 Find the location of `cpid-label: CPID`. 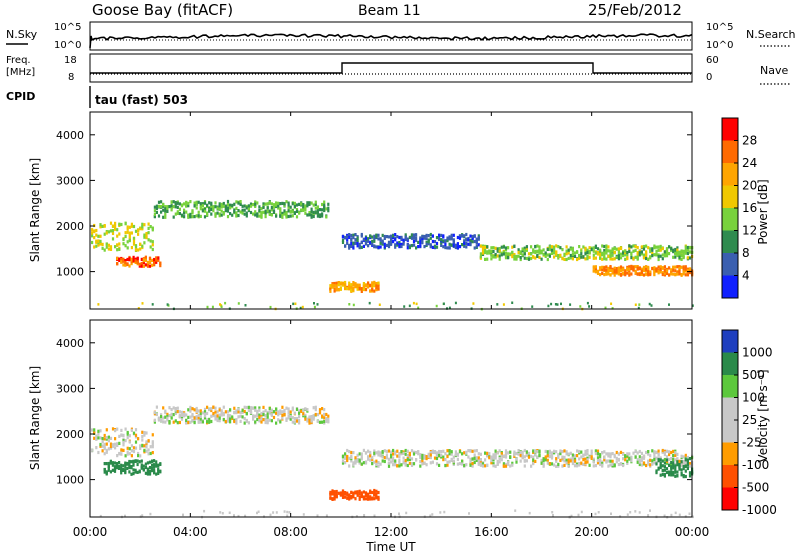

cpid-label: CPID is located at coordinates (20, 96).